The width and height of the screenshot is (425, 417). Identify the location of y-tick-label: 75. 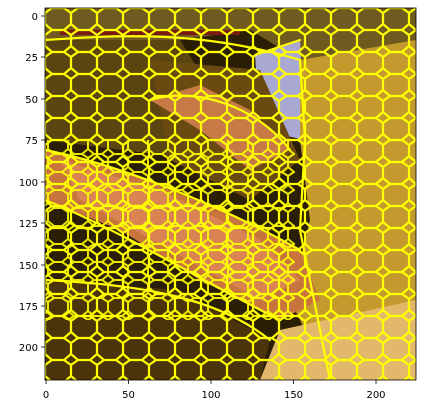
(31, 141).